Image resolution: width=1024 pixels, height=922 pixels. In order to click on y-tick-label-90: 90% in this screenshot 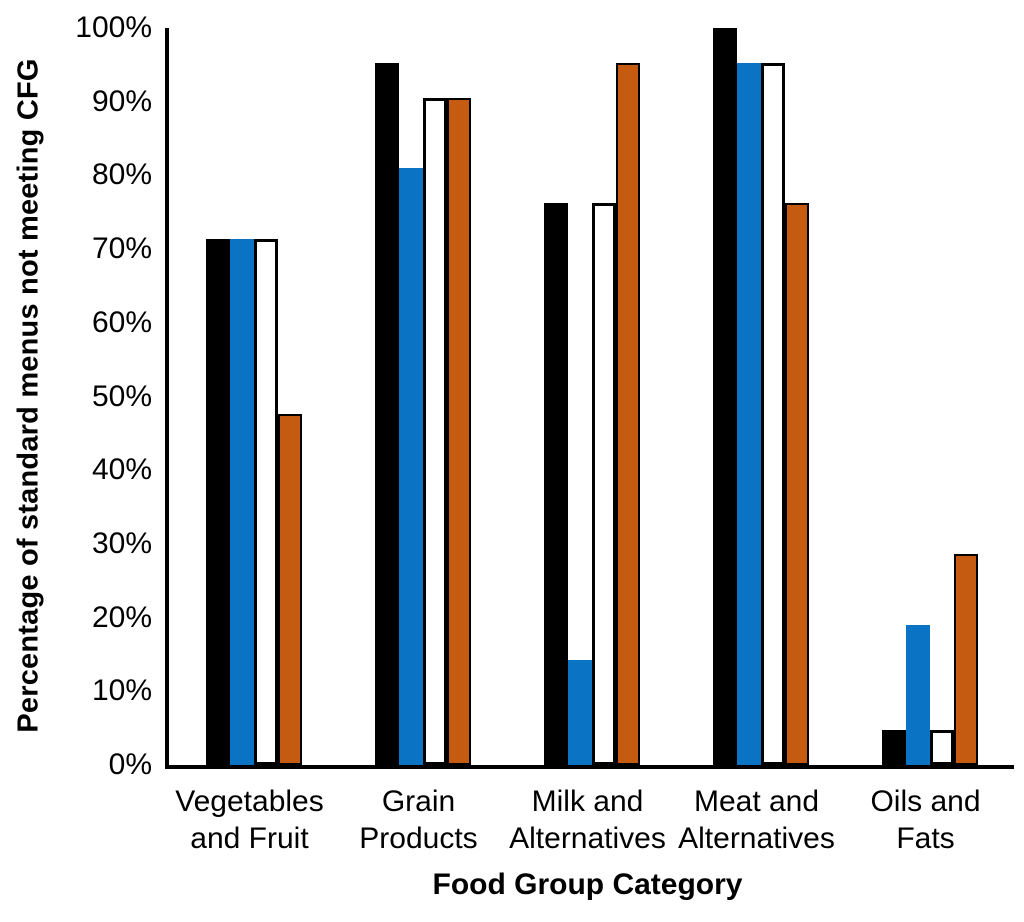, I will do `click(121, 101)`.